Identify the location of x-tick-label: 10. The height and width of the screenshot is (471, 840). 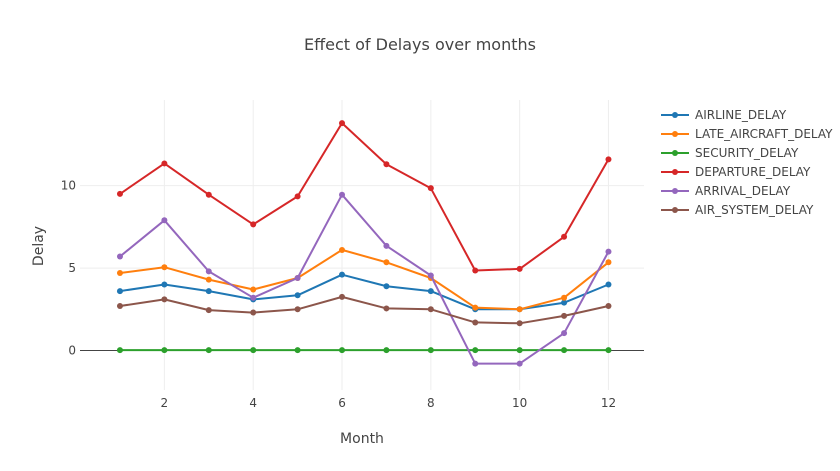
(519, 403).